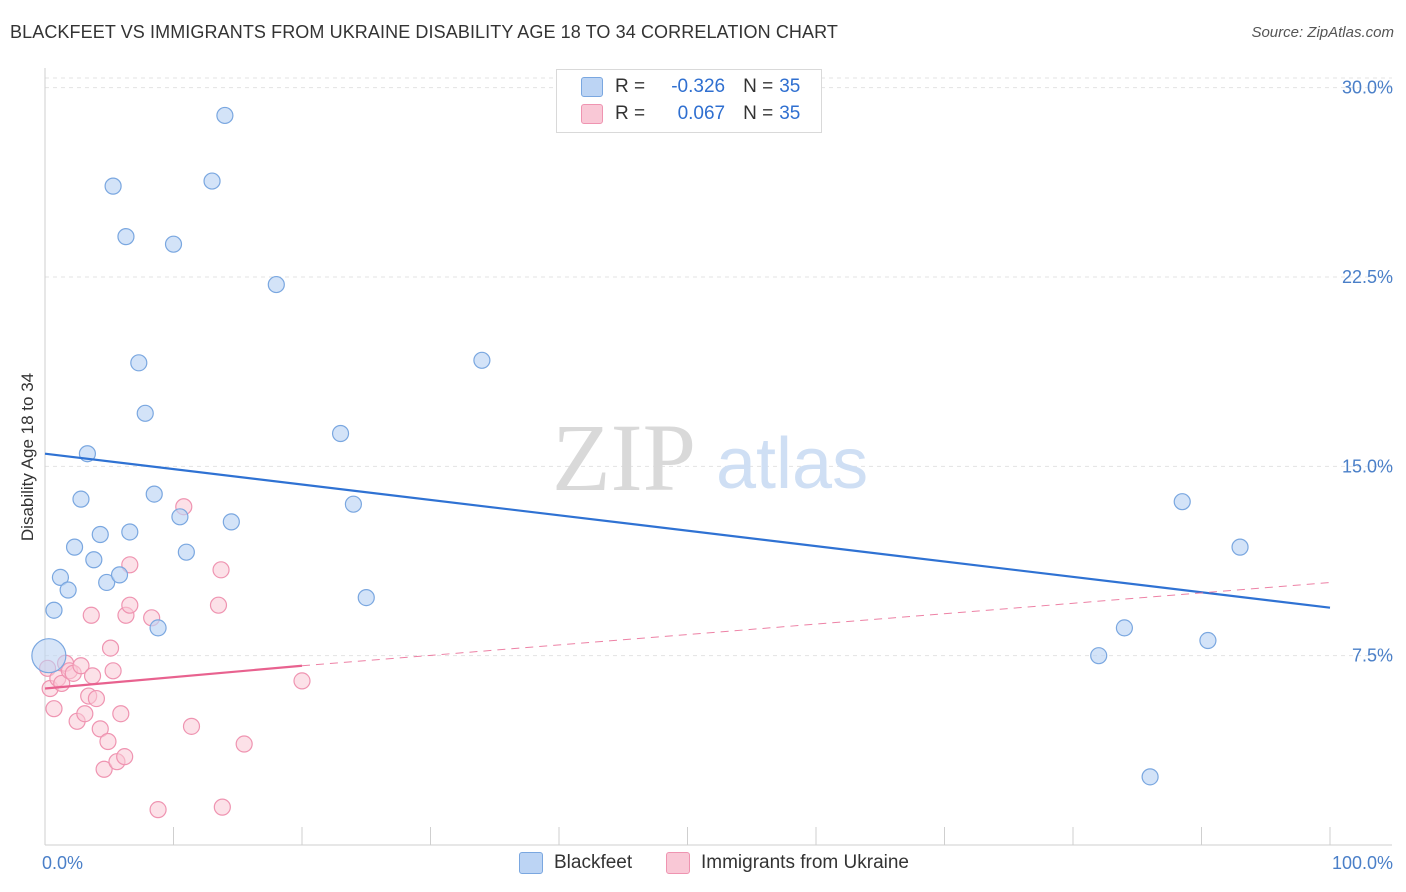 The width and height of the screenshot is (1406, 892). Describe the element at coordinates (27, 457) in the screenshot. I see `y-axis-label: Disability Age 18 to 34` at that location.